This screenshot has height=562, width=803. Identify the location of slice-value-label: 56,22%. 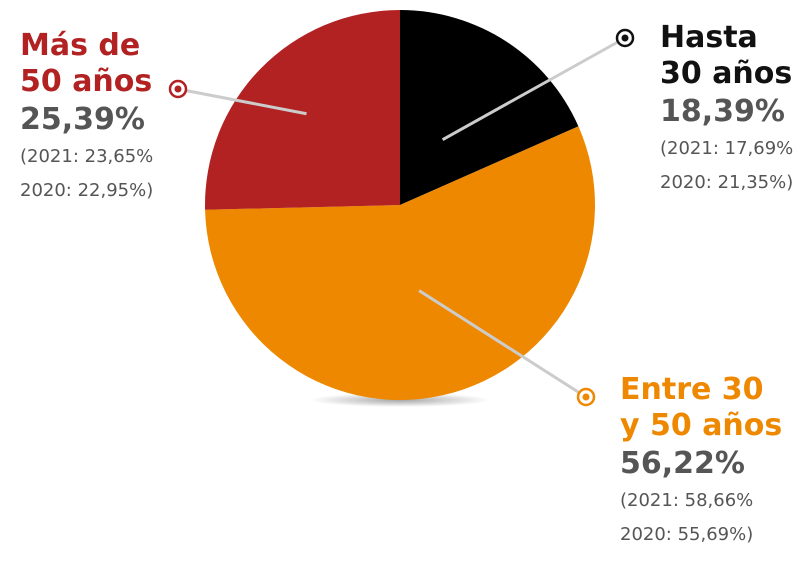
(682, 463).